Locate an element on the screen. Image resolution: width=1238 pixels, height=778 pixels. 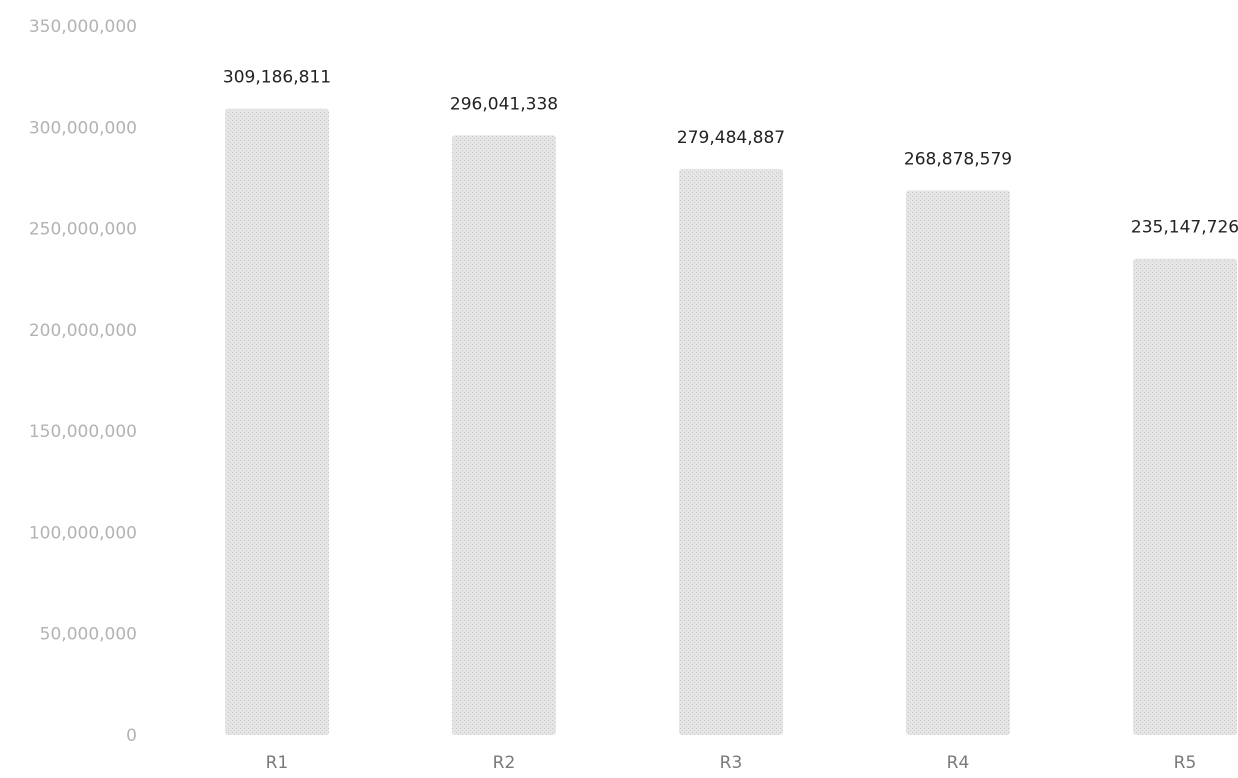
data-label-r2: 296,041,338 is located at coordinates (504, 104).